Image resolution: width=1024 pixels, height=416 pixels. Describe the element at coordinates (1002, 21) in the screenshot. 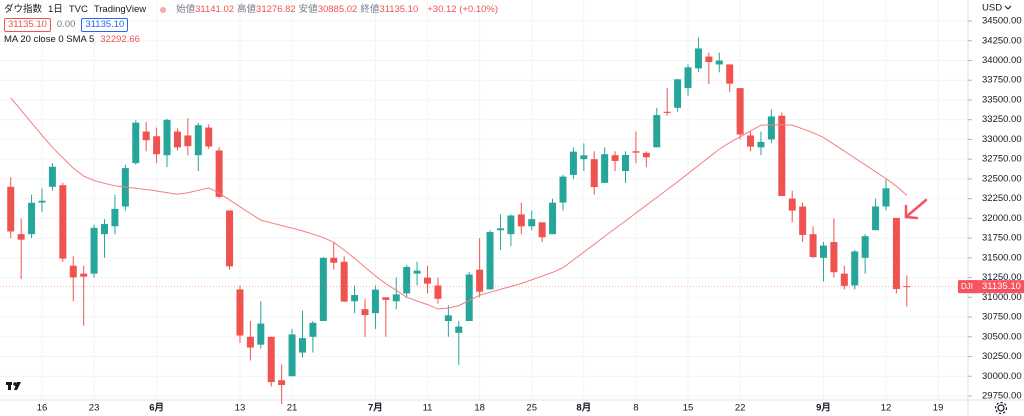

I see `y-tick-label: 34500.00` at that location.